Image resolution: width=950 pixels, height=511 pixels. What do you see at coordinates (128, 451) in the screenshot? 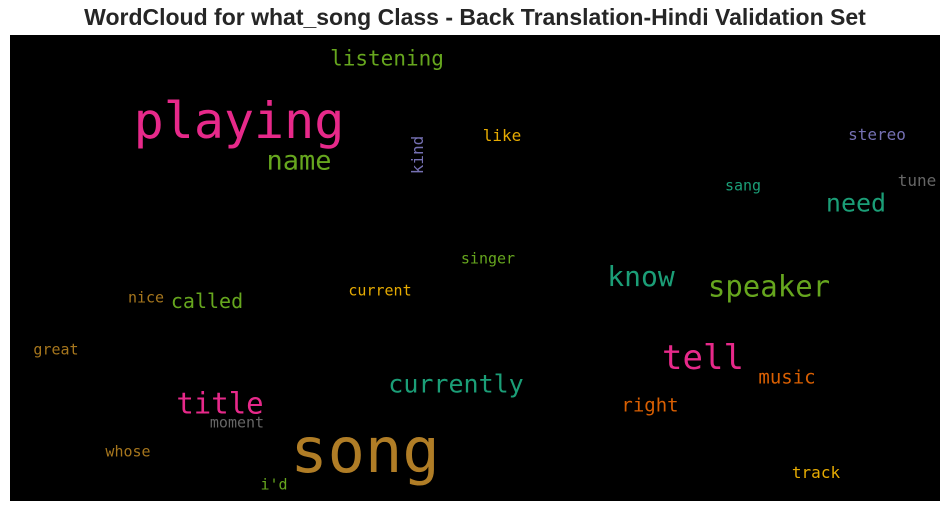
I see `word-whose: whose` at bounding box center [128, 451].